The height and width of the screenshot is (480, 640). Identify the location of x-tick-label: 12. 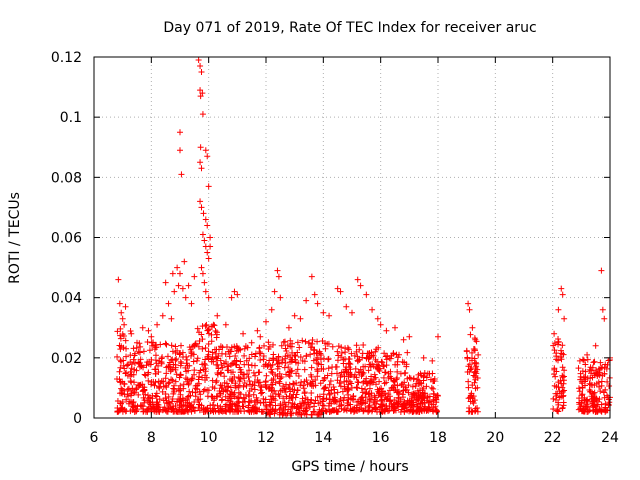
(266, 438).